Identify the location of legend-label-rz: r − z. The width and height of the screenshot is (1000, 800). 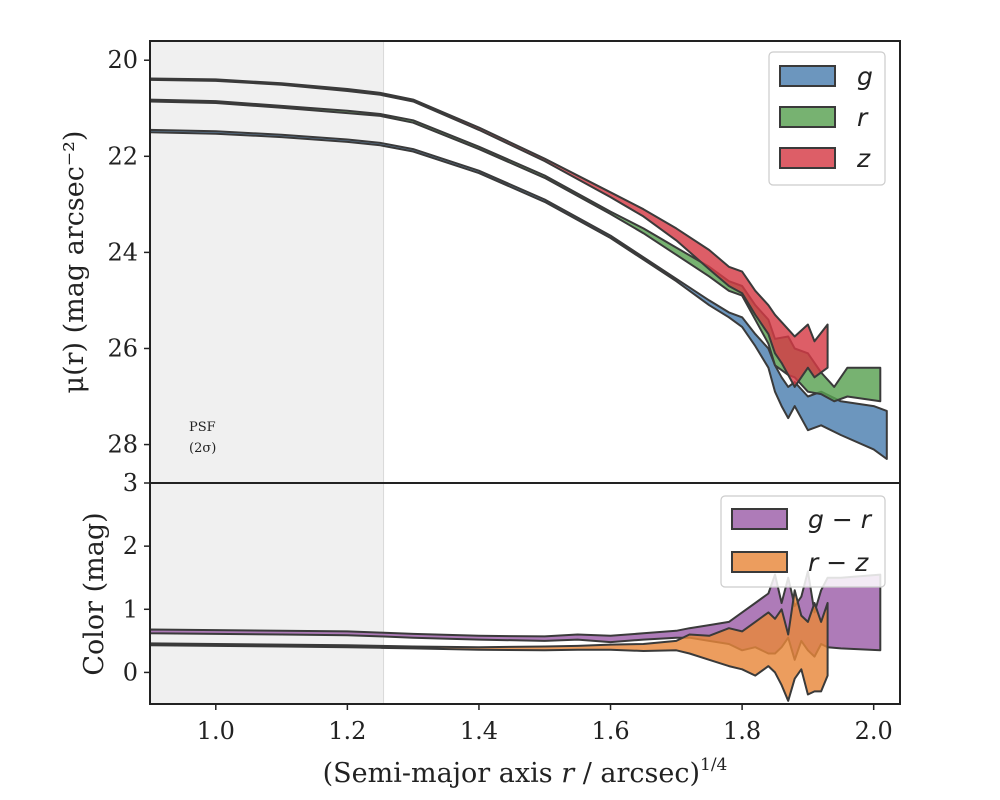
(838, 562).